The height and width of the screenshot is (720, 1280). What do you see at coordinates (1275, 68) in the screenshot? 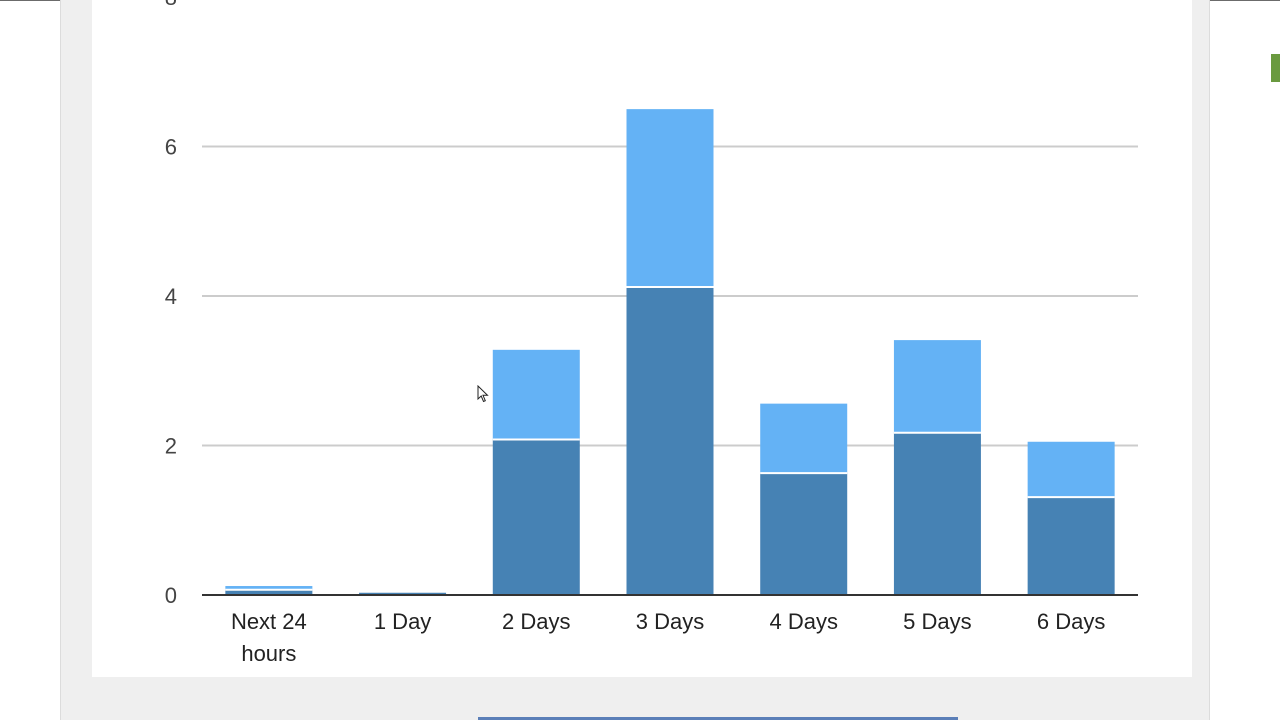
I see `scrollbar-thumb` at bounding box center [1275, 68].